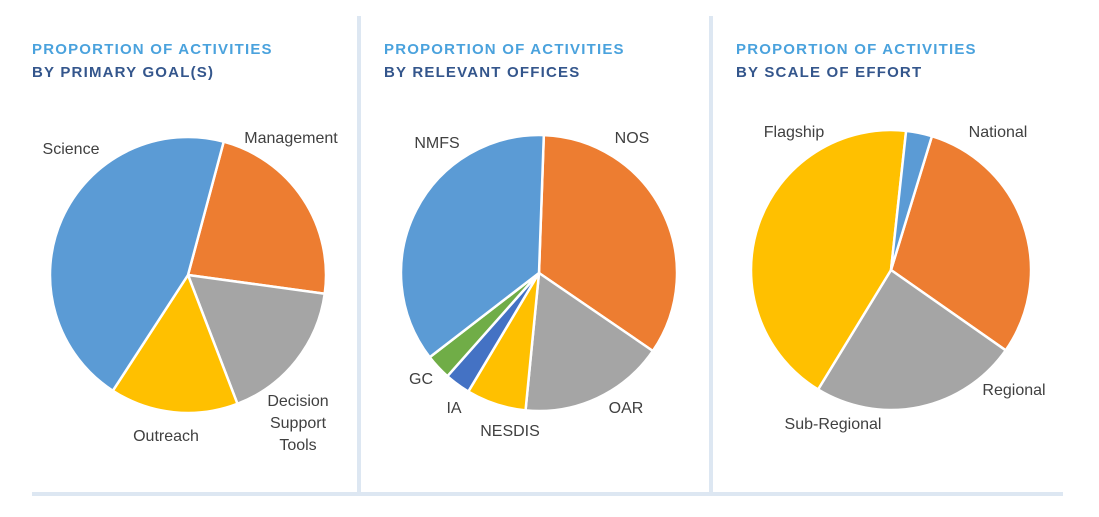 Image resolution: width=1099 pixels, height=517 pixels. Describe the element at coordinates (589, 342) in the screenshot. I see `pie-slice-oar` at that location.